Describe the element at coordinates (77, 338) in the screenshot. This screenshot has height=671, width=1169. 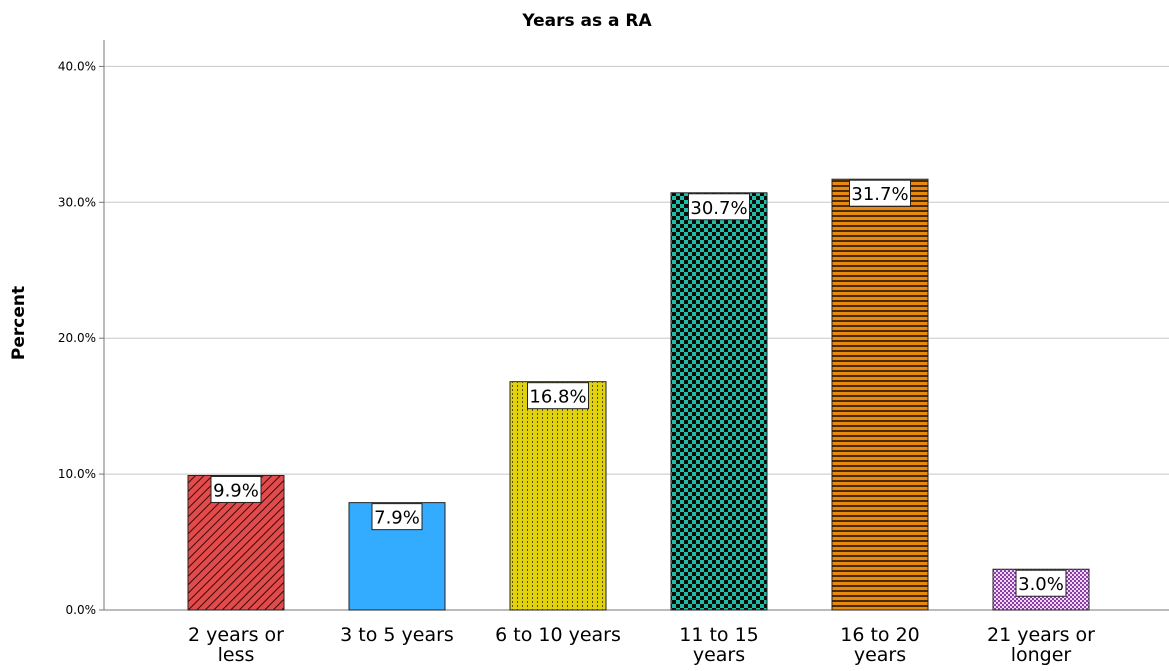
I see `y-tick-label: 20.0%` at that location.